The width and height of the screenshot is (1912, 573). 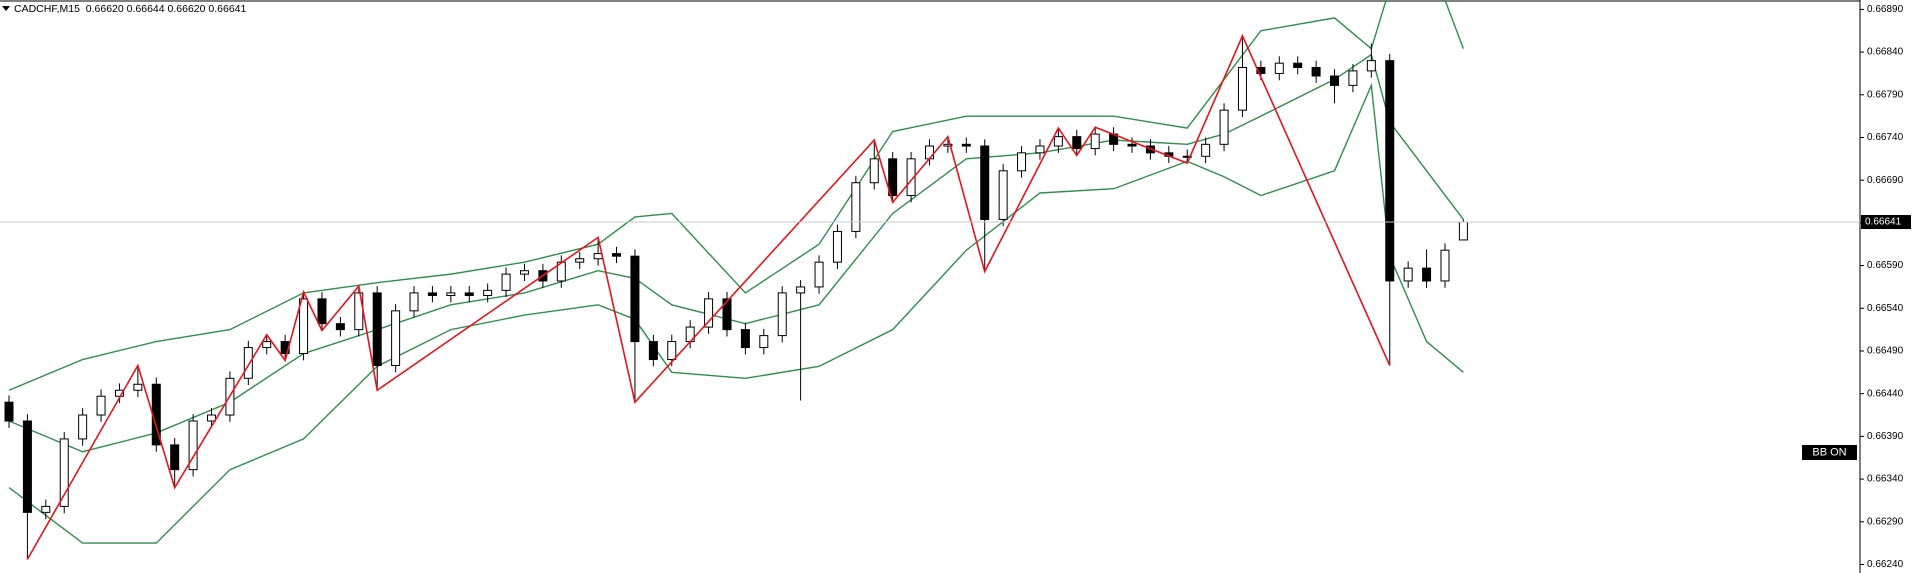 I want to click on badge-label: BB ON, so click(x=1829, y=452).